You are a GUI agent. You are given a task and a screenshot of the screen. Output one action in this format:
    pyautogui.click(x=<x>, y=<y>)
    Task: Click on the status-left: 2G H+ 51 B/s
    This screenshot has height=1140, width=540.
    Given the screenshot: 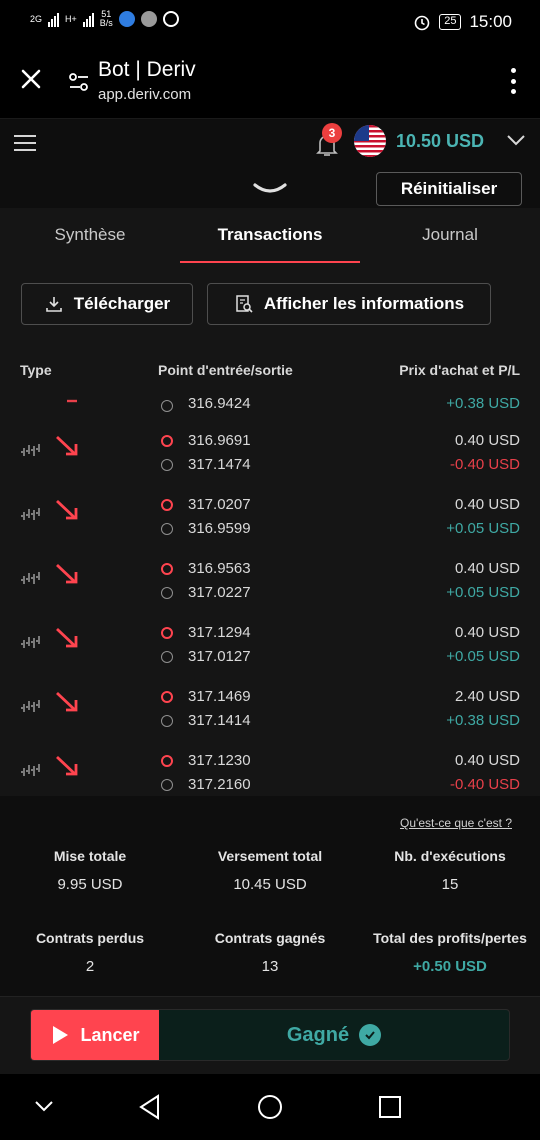 What is the action you would take?
    pyautogui.click(x=104, y=19)
    